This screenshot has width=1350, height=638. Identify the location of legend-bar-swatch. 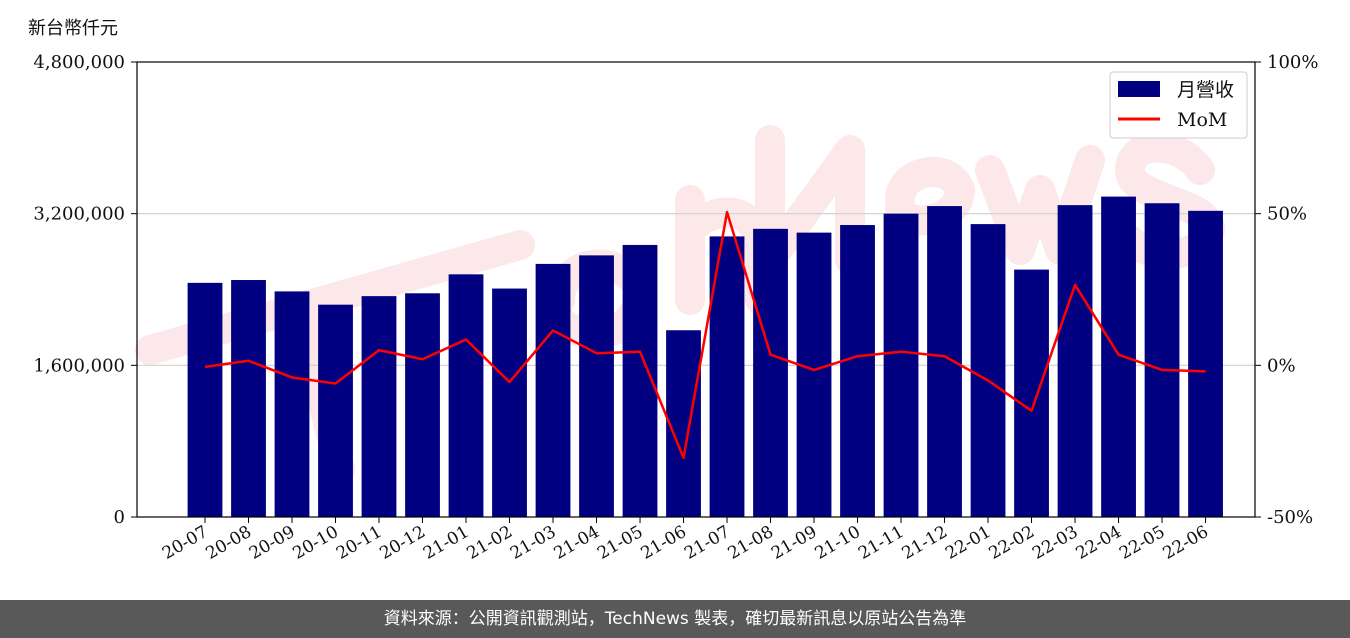
(1139, 89).